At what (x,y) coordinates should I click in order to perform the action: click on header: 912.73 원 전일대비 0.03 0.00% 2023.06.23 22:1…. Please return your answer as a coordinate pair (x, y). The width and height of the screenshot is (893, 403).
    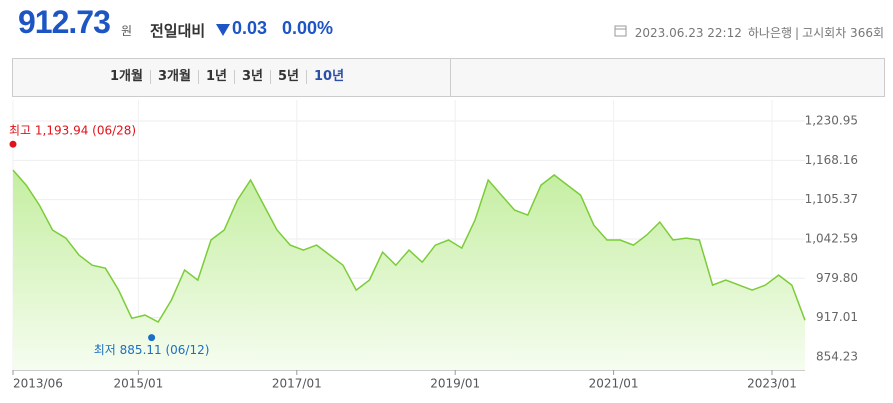
    Looking at the image, I should click on (446, 26).